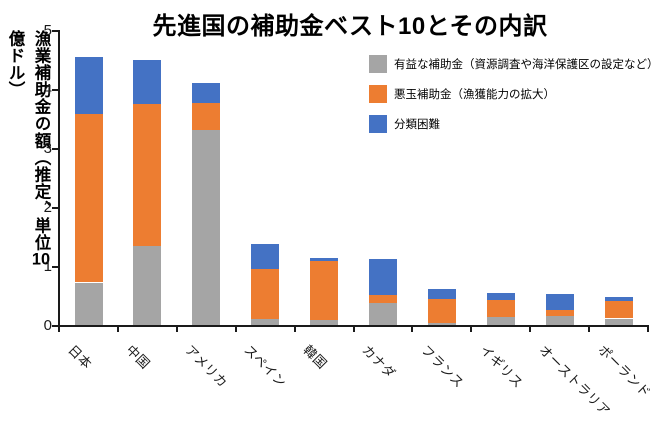 This screenshot has height=423, width=670. Describe the element at coordinates (41, 140) in the screenshot. I see `y-axis-label-text: 漁業補助金の額（推定、単位` at that location.